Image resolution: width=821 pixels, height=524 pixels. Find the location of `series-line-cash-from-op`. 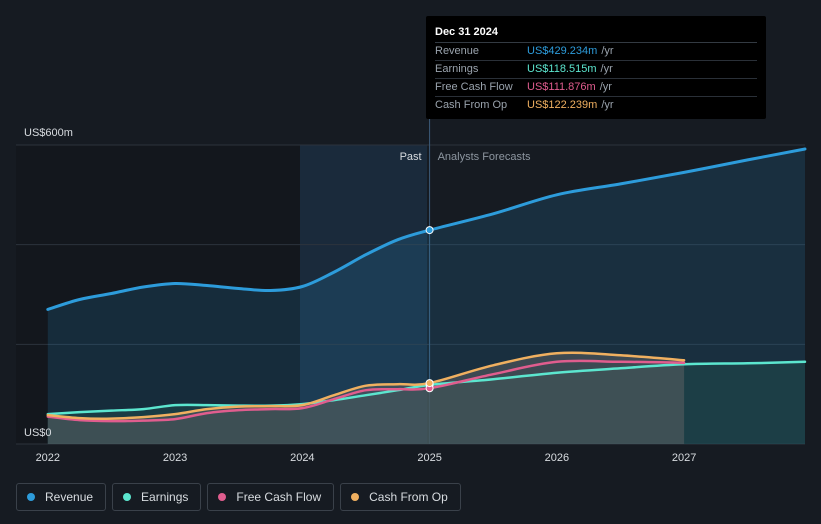

series-line-cash-from-op is located at coordinates (366, 385).